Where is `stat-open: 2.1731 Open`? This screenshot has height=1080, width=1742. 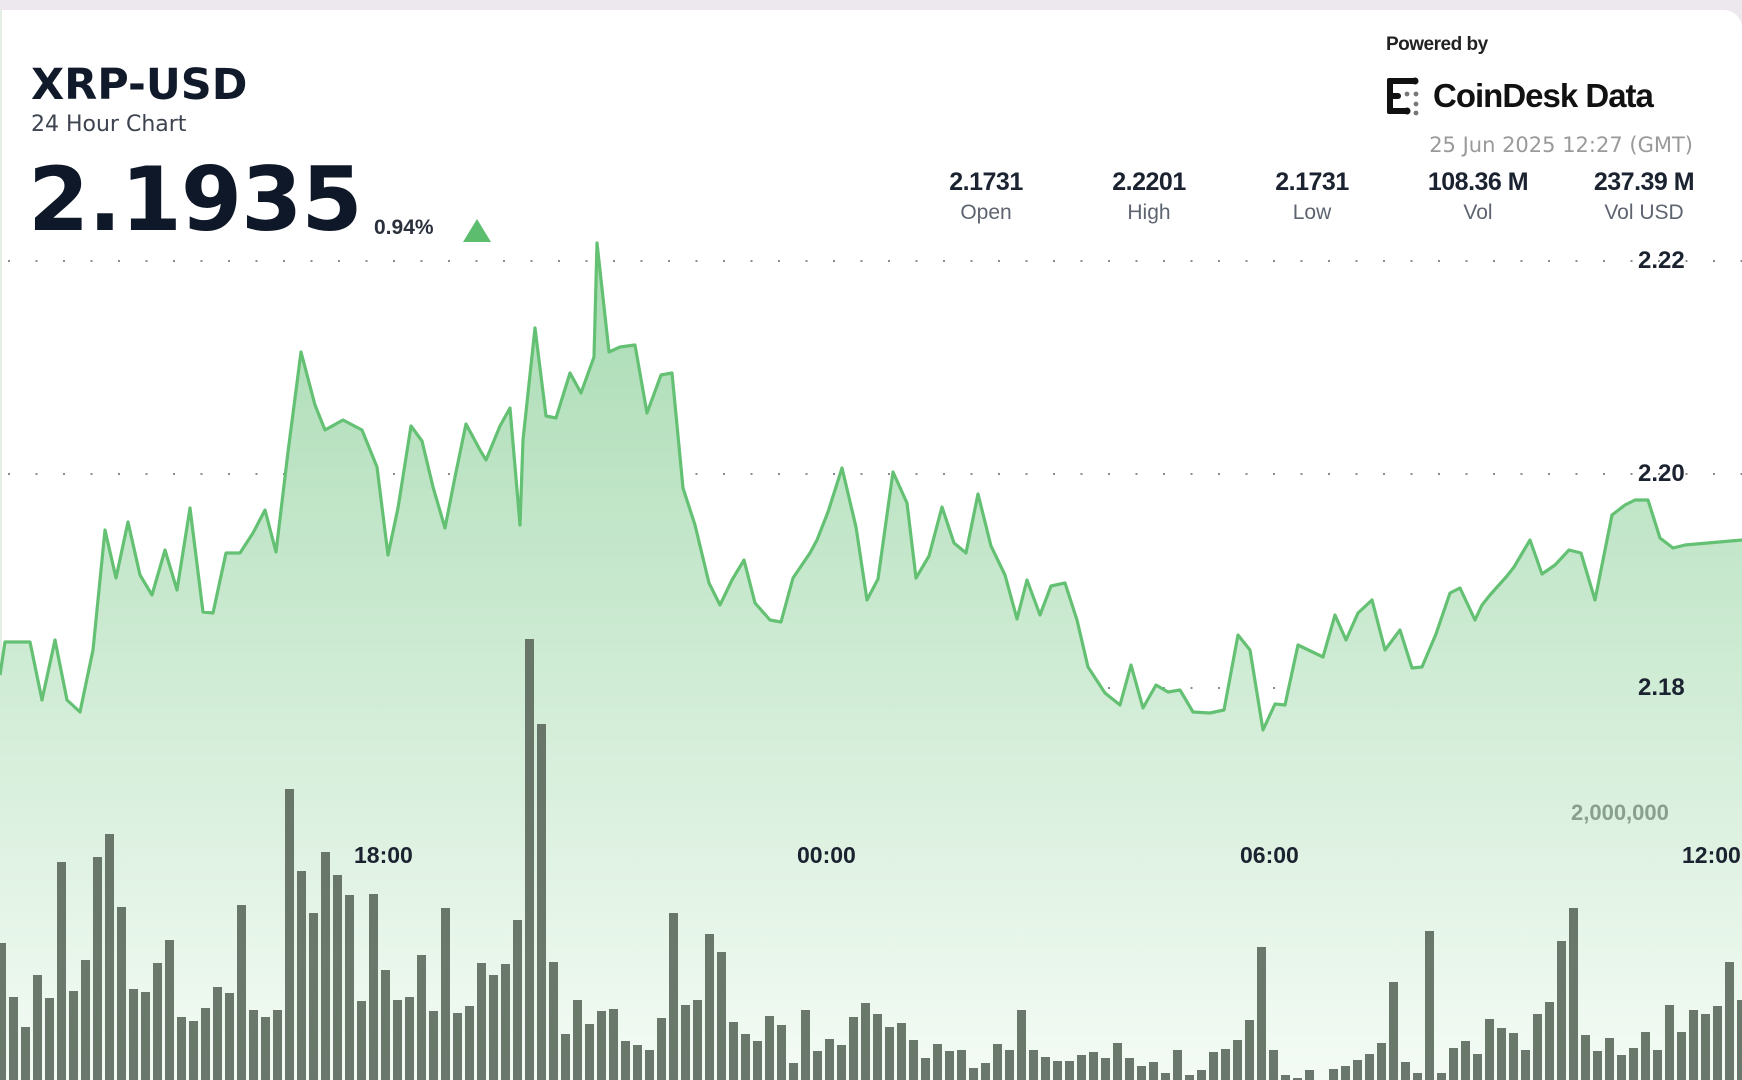 stat-open: 2.1731 Open is located at coordinates (986, 196).